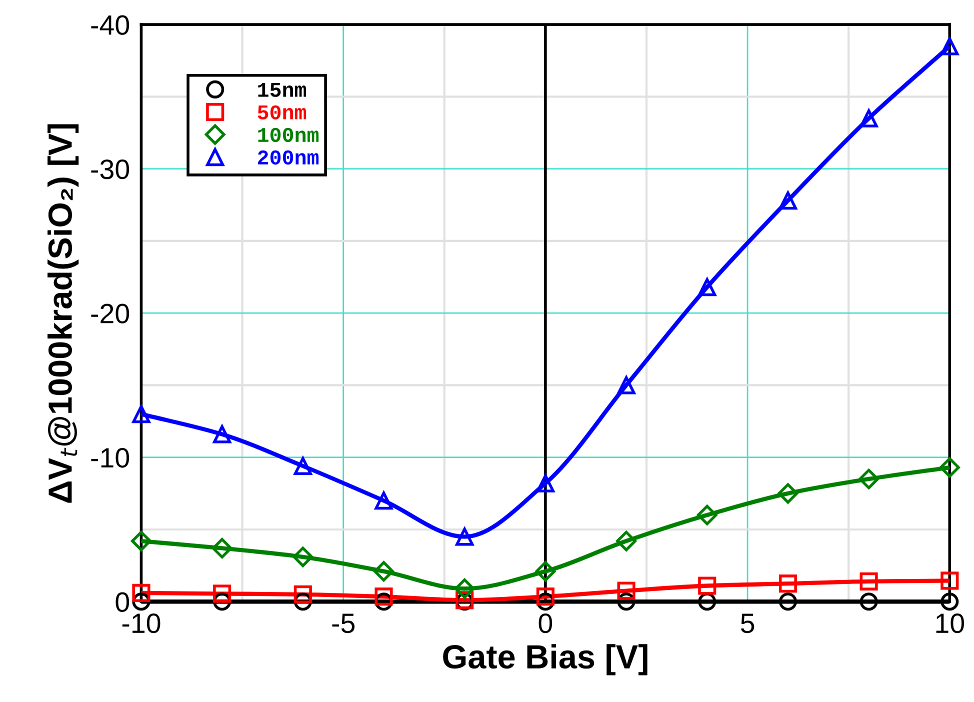 The width and height of the screenshot is (974, 702). Describe the element at coordinates (343, 624) in the screenshot. I see `x-tick-label: -5` at that location.